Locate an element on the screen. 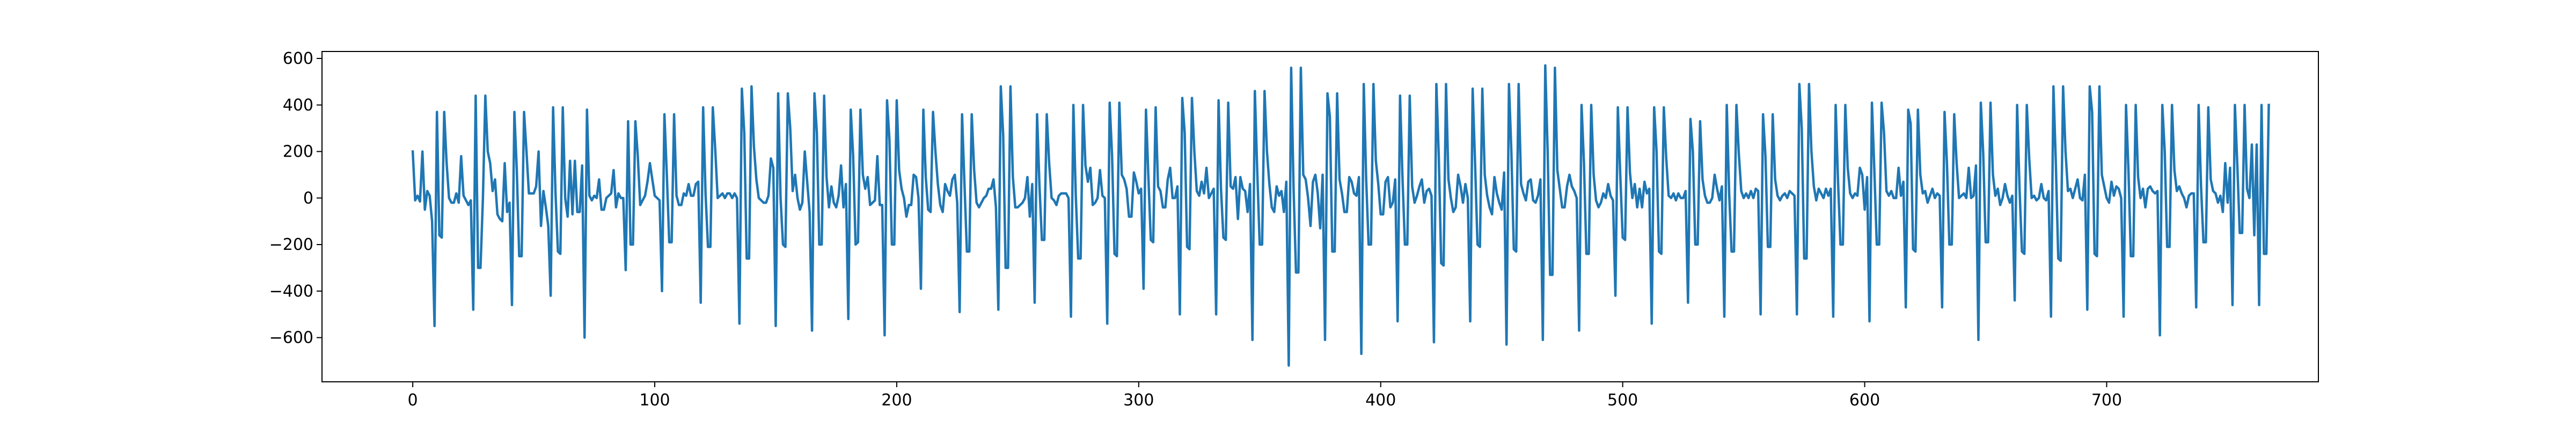  x-tick-label: 700 is located at coordinates (2106, 400).